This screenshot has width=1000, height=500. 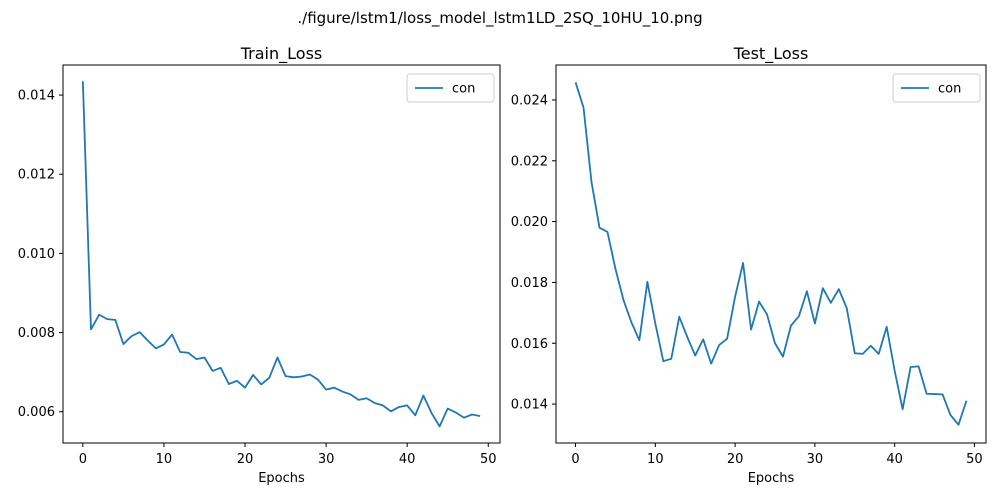 What do you see at coordinates (529, 161) in the screenshot?
I see `test-y-tick-label: 0.022` at bounding box center [529, 161].